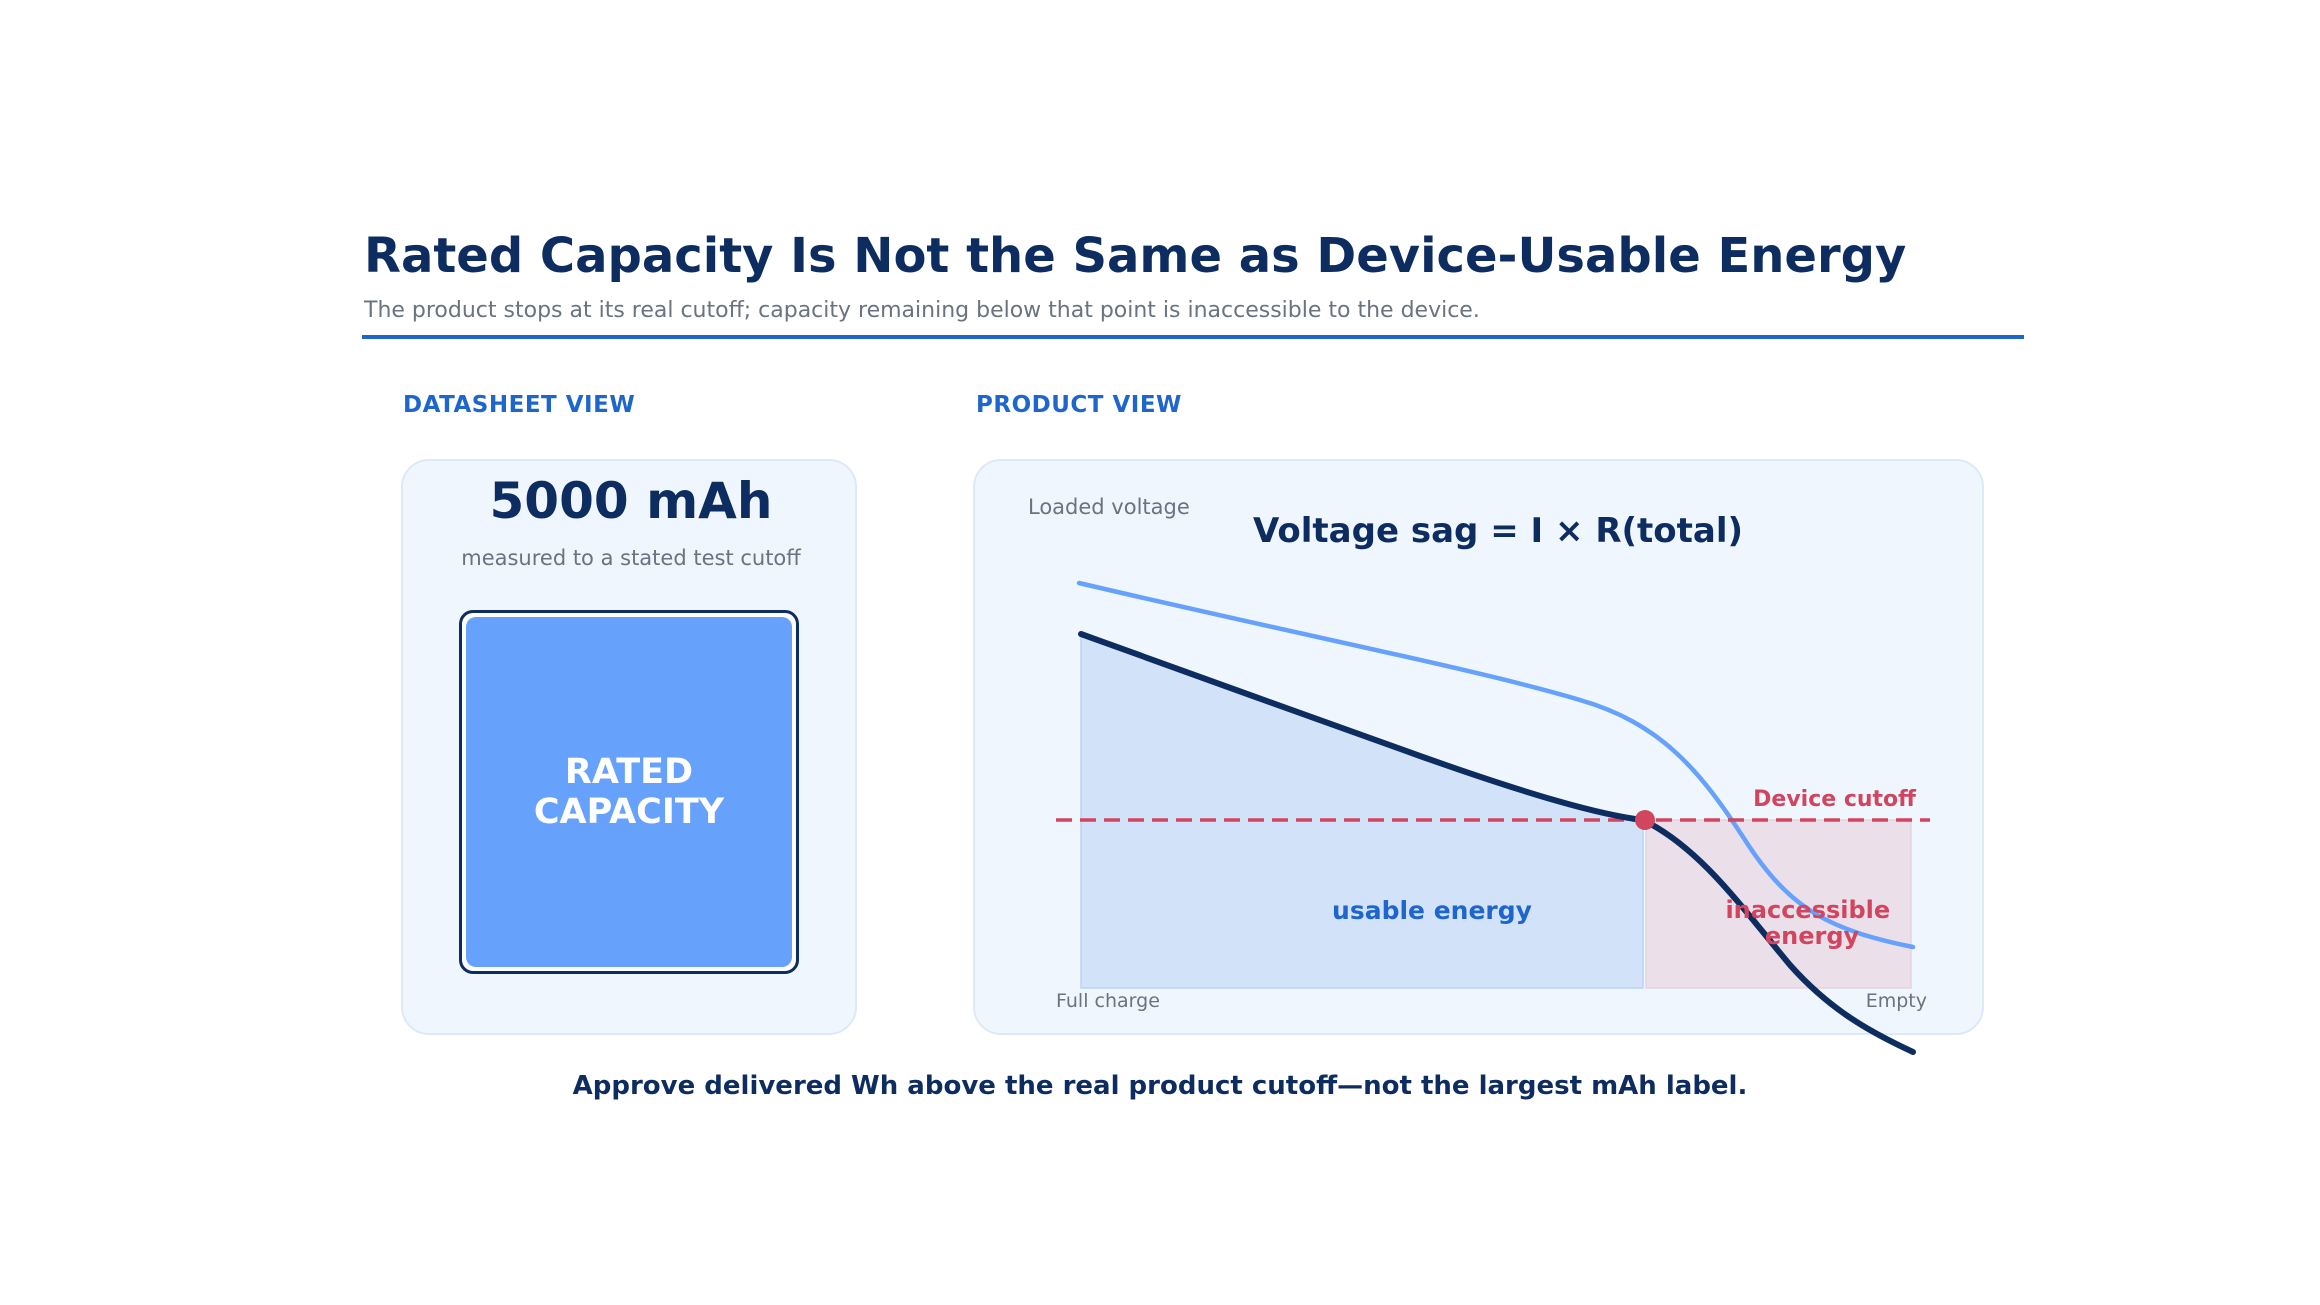 The width and height of the screenshot is (2320, 1305). What do you see at coordinates (1079, 405) in the screenshot?
I see `product-view-label: PRODUCT VIEW` at bounding box center [1079, 405].